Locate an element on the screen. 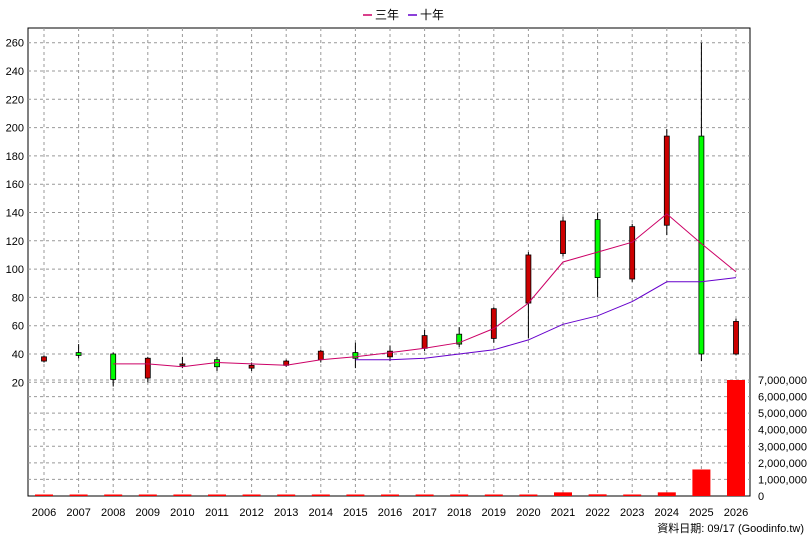  x-tick-label: 2010 is located at coordinates (182, 513).